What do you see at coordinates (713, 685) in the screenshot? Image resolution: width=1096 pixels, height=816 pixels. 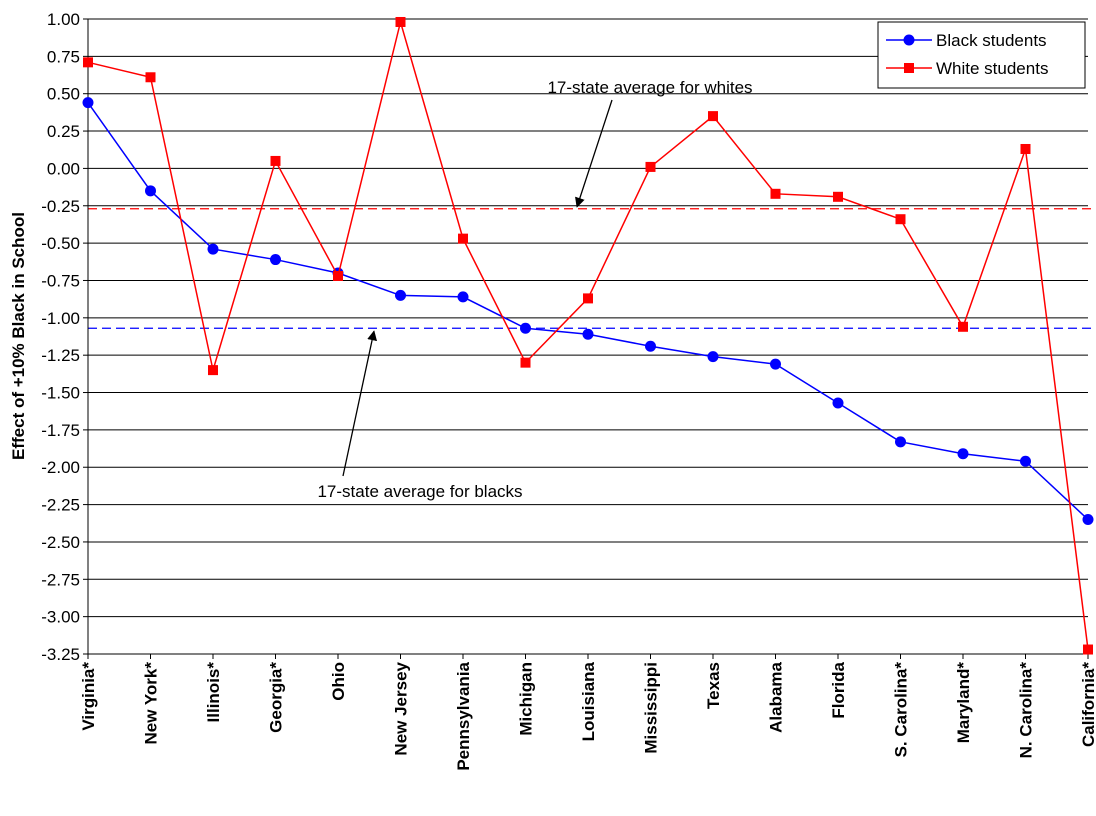 I see `x-tick-label: Texas` at bounding box center [713, 685].